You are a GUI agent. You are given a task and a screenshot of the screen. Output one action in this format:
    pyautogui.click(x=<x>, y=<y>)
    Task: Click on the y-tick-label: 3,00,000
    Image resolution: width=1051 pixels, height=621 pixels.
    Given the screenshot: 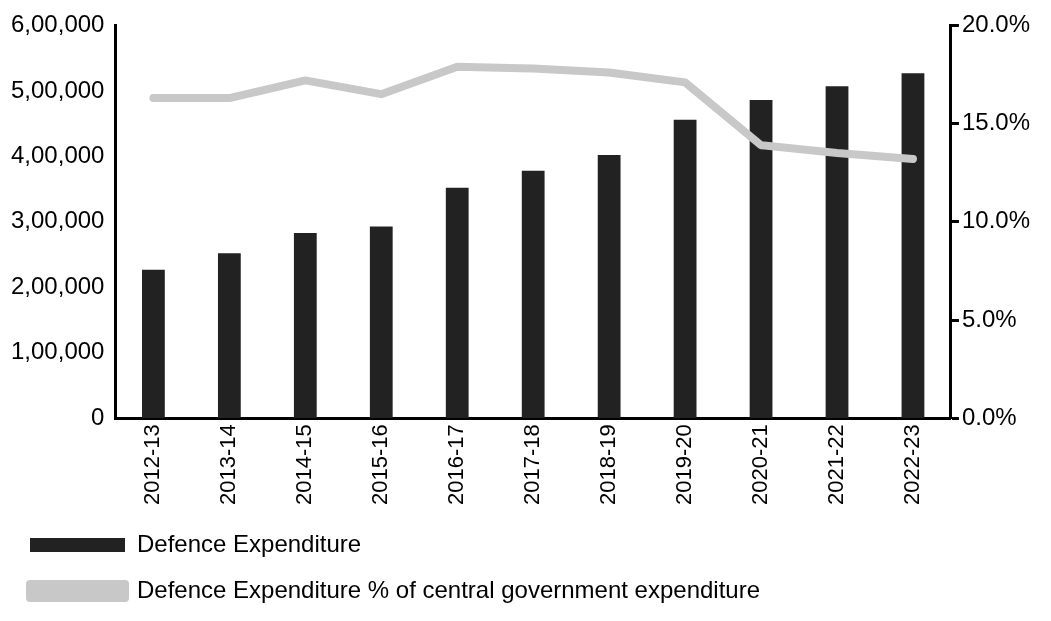 What is the action you would take?
    pyautogui.click(x=58, y=220)
    